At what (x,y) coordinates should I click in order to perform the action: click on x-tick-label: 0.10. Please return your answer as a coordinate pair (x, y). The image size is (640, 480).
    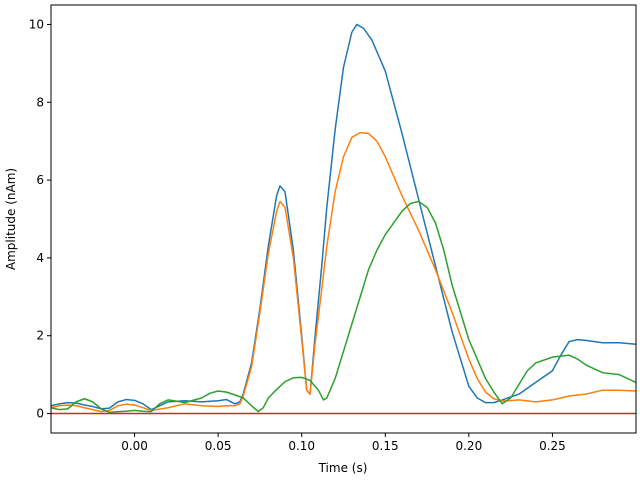
    Looking at the image, I should click on (301, 446).